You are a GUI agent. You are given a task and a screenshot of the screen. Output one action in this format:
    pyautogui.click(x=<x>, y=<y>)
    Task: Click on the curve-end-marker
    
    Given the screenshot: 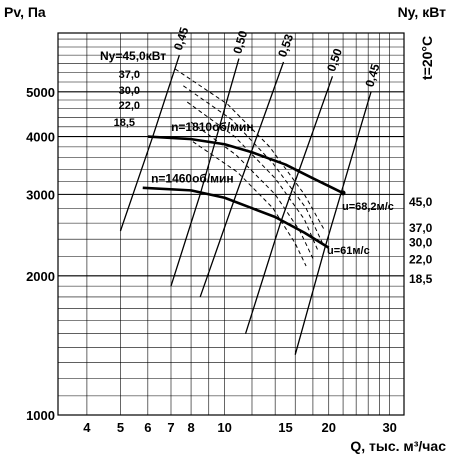 What is the action you would take?
    pyautogui.click(x=343, y=193)
    